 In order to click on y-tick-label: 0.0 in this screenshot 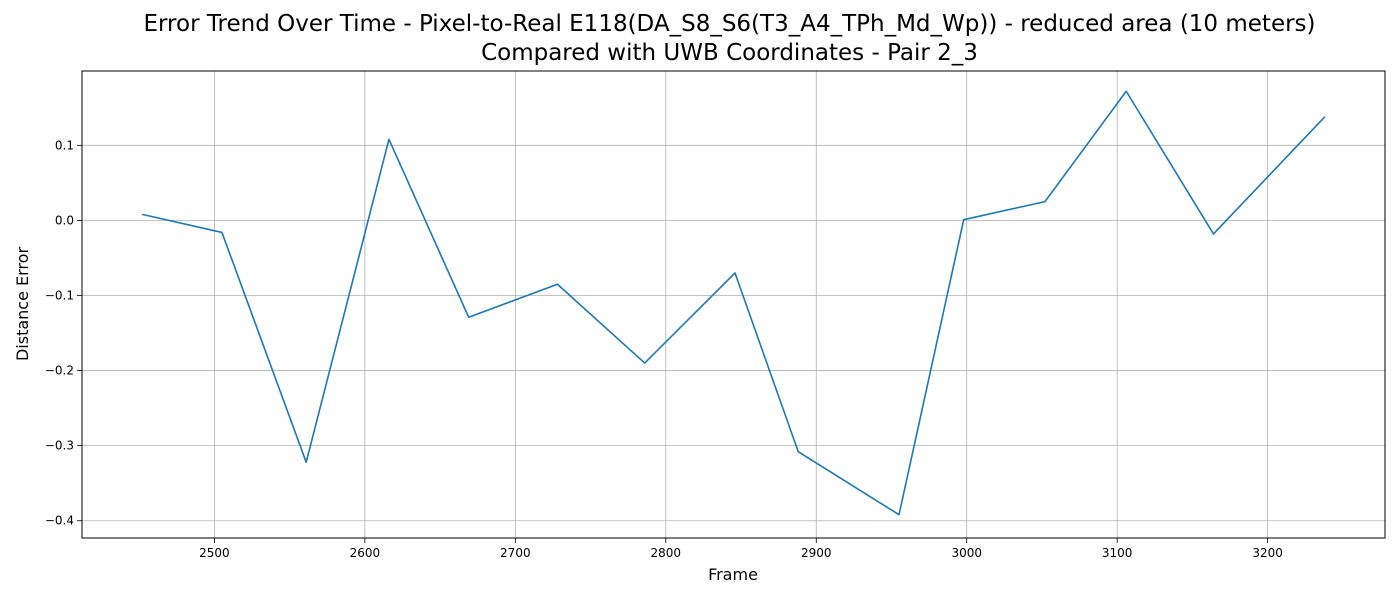, I will do `click(64, 220)`.